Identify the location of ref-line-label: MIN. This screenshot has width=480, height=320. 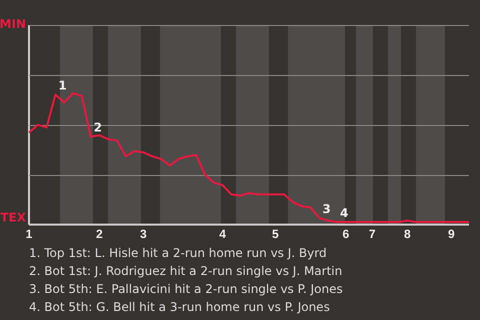
(13, 24).